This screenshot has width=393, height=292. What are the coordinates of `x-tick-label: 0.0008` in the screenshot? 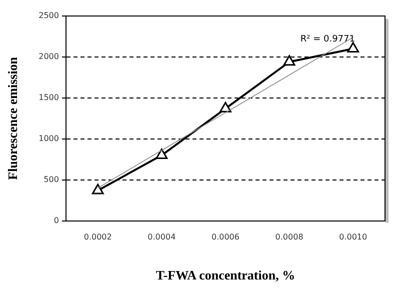 It's located at (289, 237).